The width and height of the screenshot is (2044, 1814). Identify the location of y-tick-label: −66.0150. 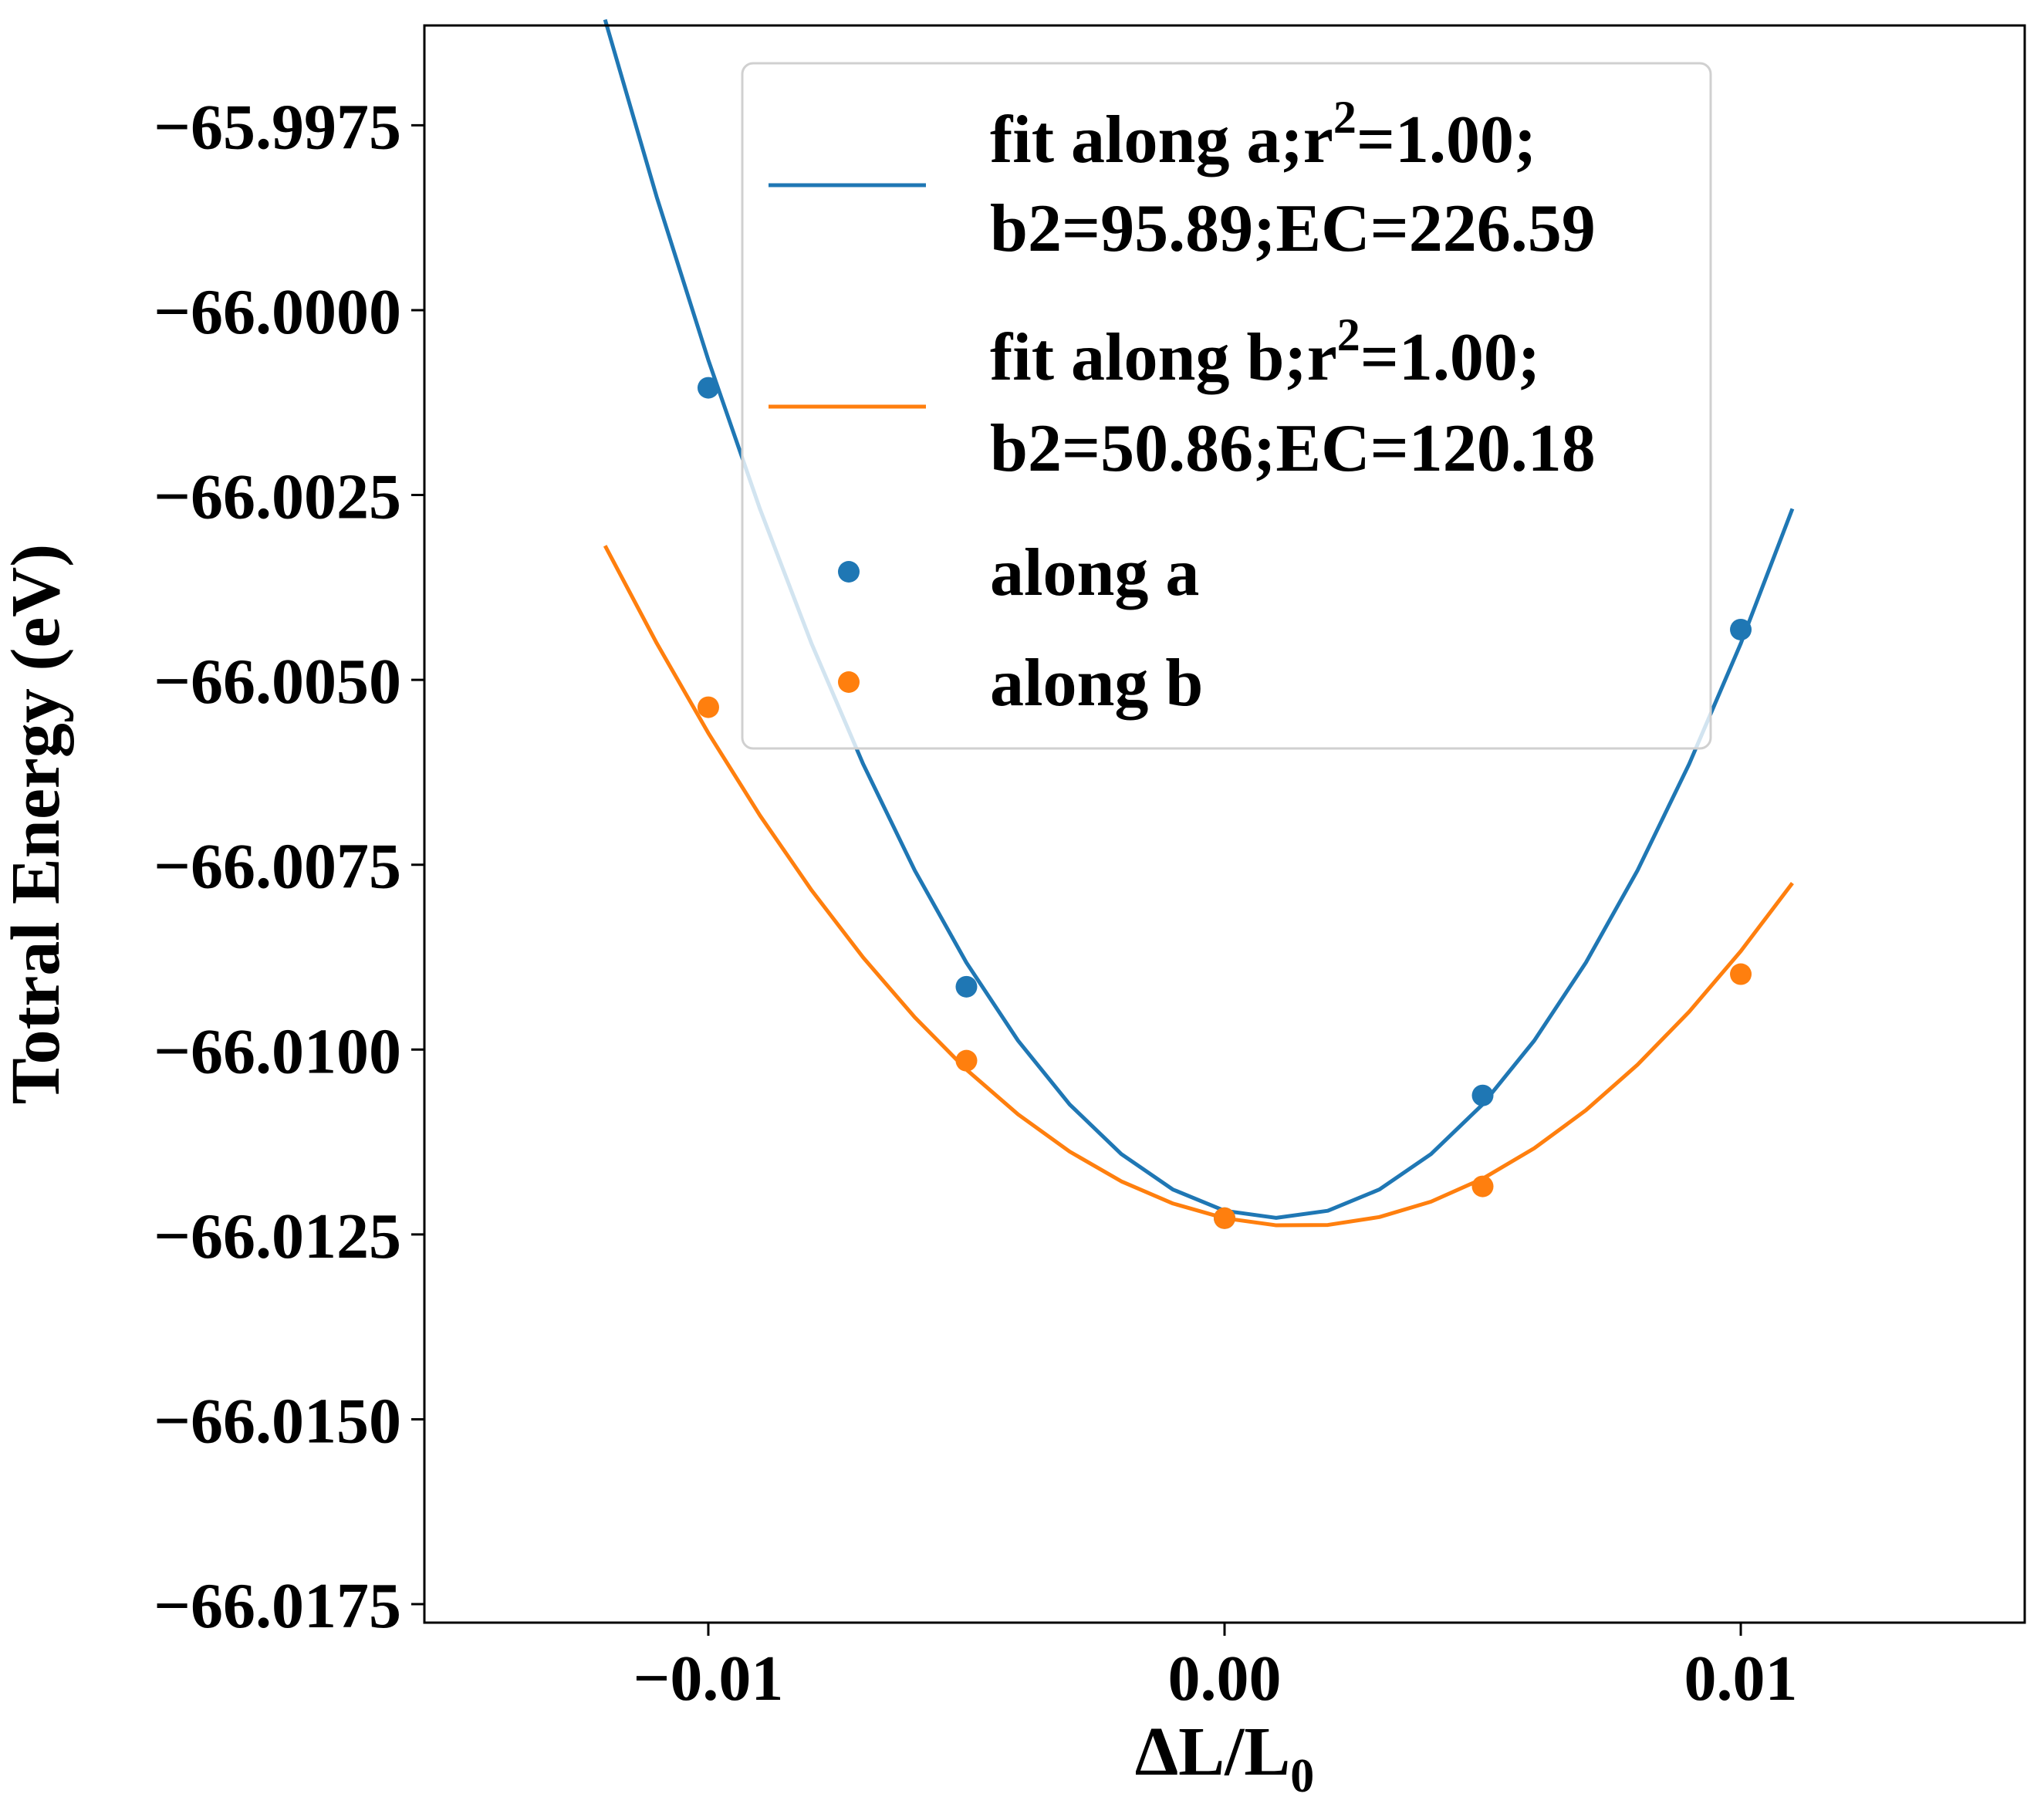
(277, 1421).